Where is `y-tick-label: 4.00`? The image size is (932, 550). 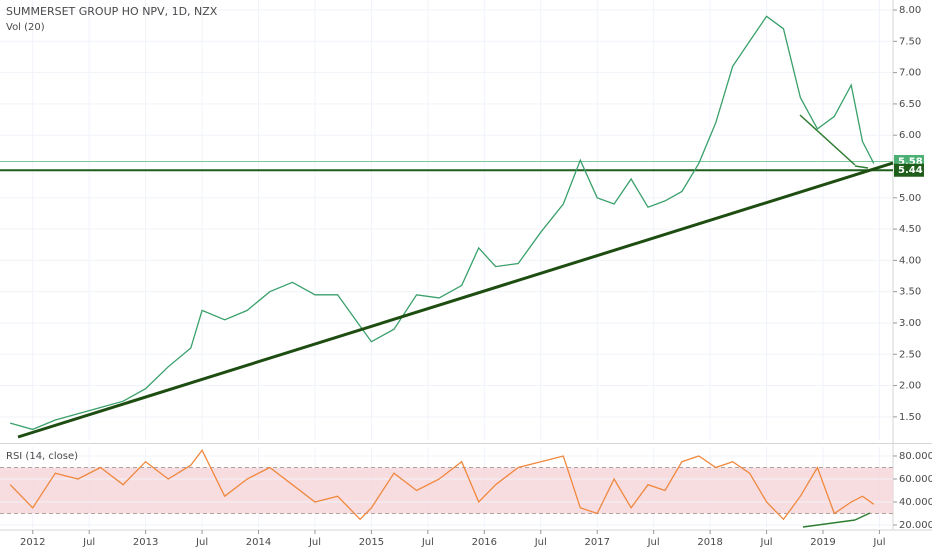
y-tick-label: 4.00 is located at coordinates (910, 260).